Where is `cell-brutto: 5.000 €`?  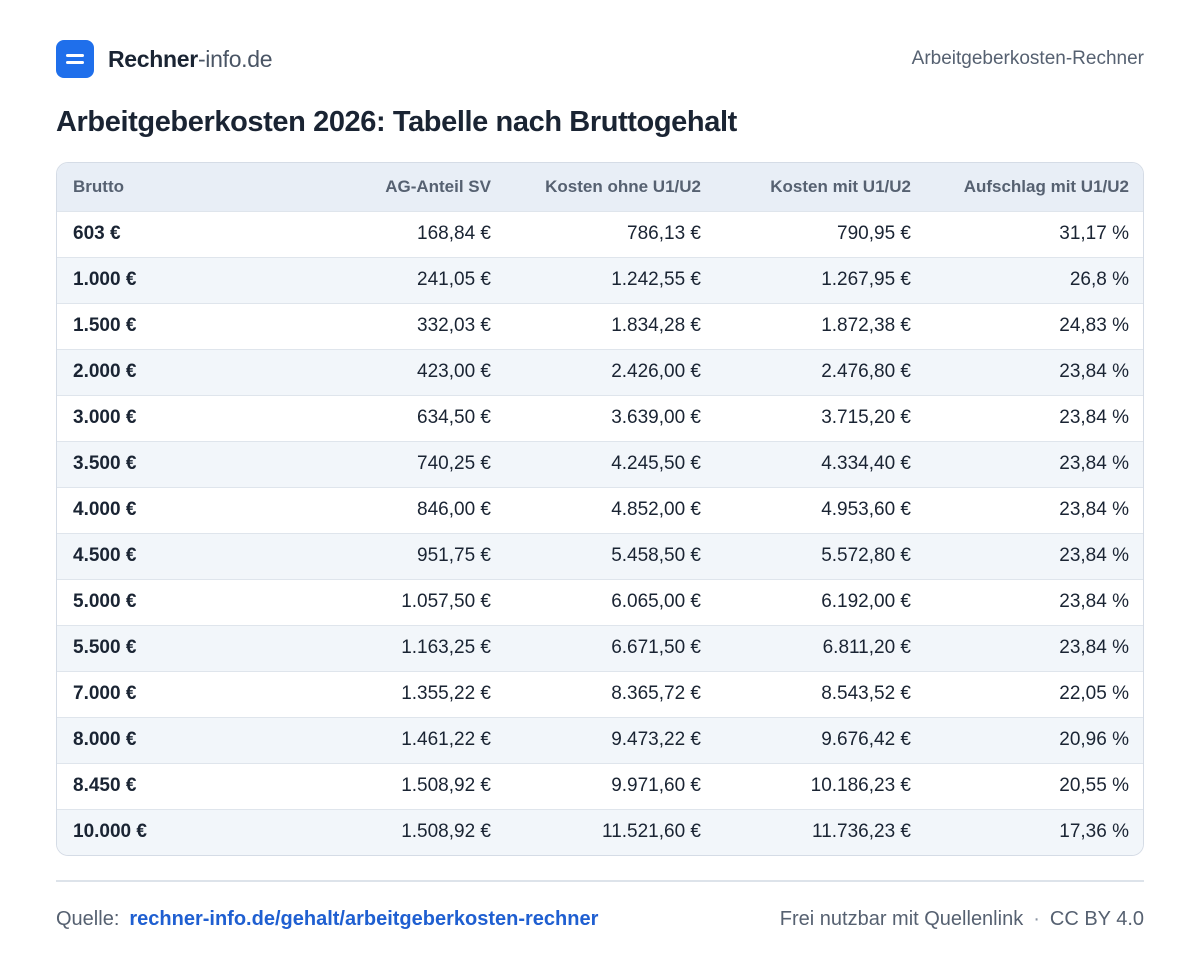 cell-brutto: 5.000 € is located at coordinates (105, 601).